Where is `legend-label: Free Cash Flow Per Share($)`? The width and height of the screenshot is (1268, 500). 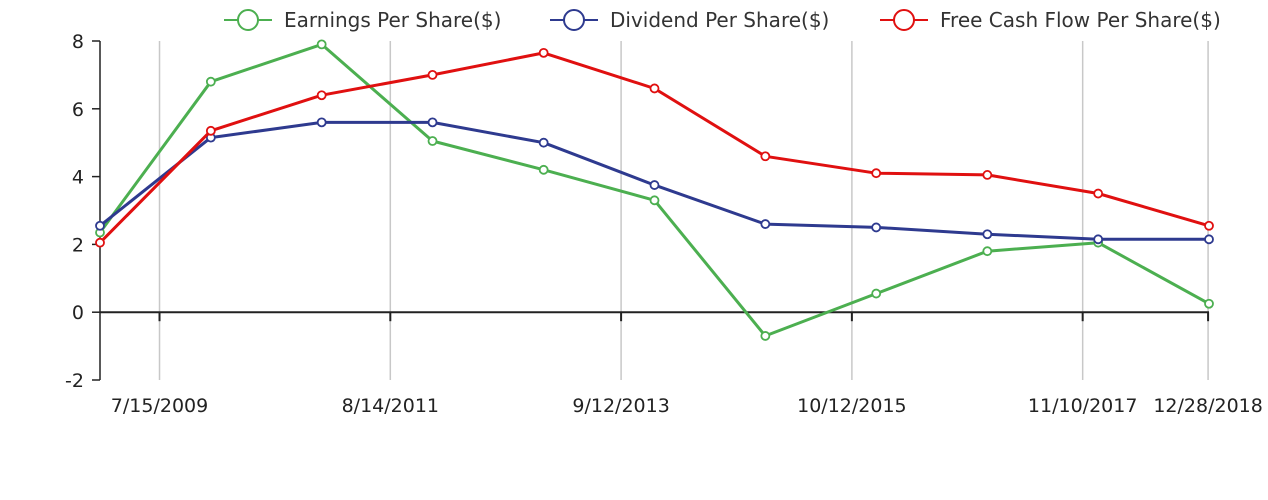 legend-label: Free Cash Flow Per Share($) is located at coordinates (1080, 20).